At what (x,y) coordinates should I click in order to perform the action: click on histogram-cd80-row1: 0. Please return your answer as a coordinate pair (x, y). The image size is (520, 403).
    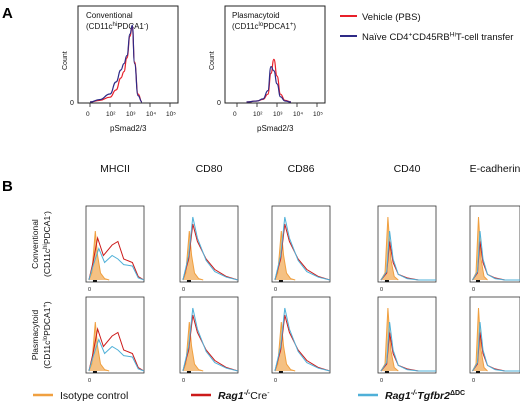
    Looking at the image, I should click on (209, 340).